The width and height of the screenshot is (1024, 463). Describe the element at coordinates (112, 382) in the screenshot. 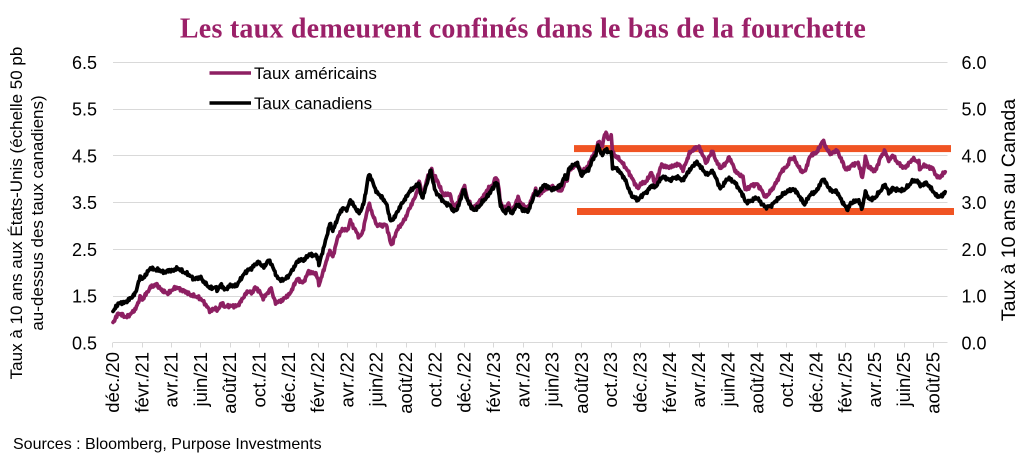

I see `svg-text: déc./20` at that location.